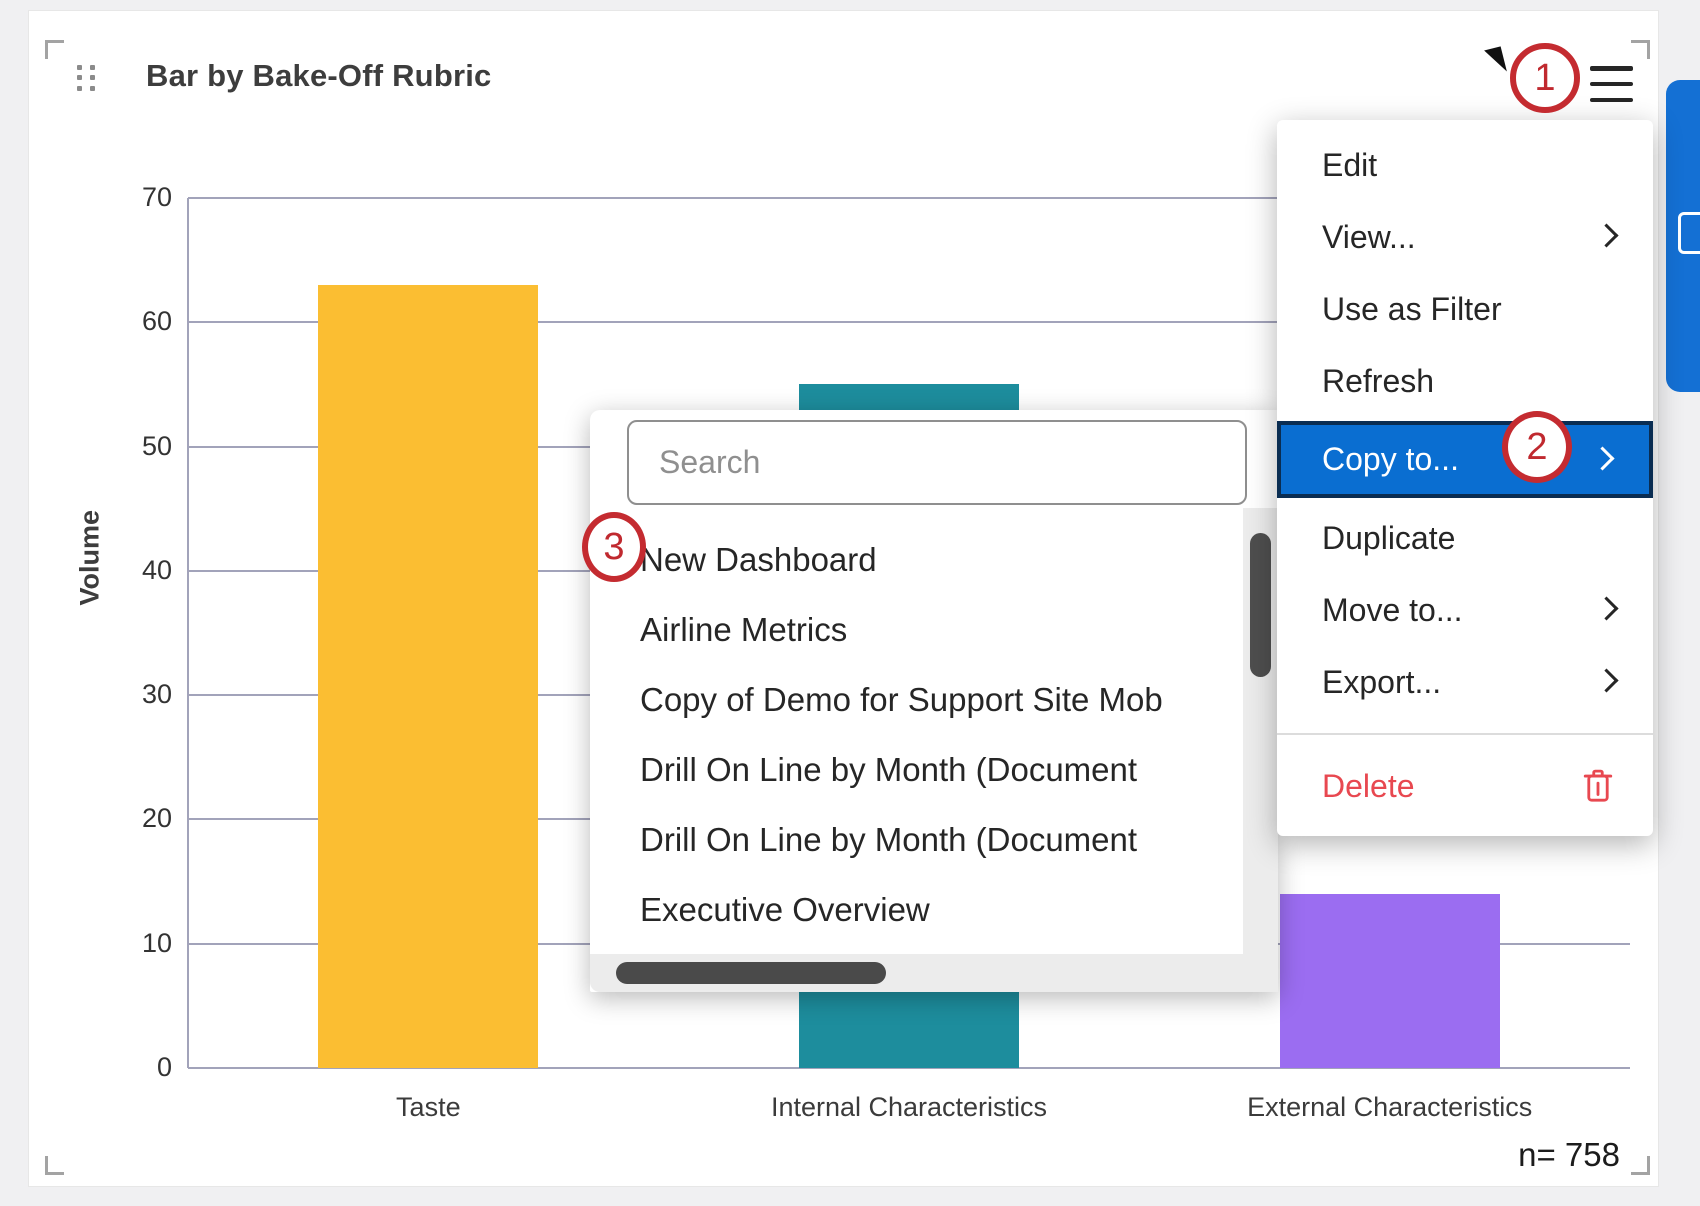  What do you see at coordinates (1389, 538) in the screenshot?
I see `menu-item-label: Duplicate` at bounding box center [1389, 538].